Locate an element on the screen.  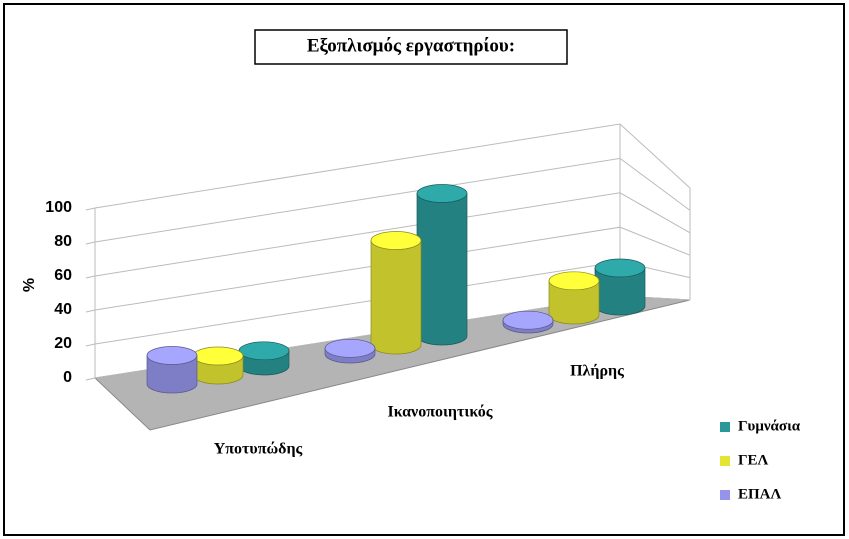
y-tick-label: 40 is located at coordinates (63, 309).